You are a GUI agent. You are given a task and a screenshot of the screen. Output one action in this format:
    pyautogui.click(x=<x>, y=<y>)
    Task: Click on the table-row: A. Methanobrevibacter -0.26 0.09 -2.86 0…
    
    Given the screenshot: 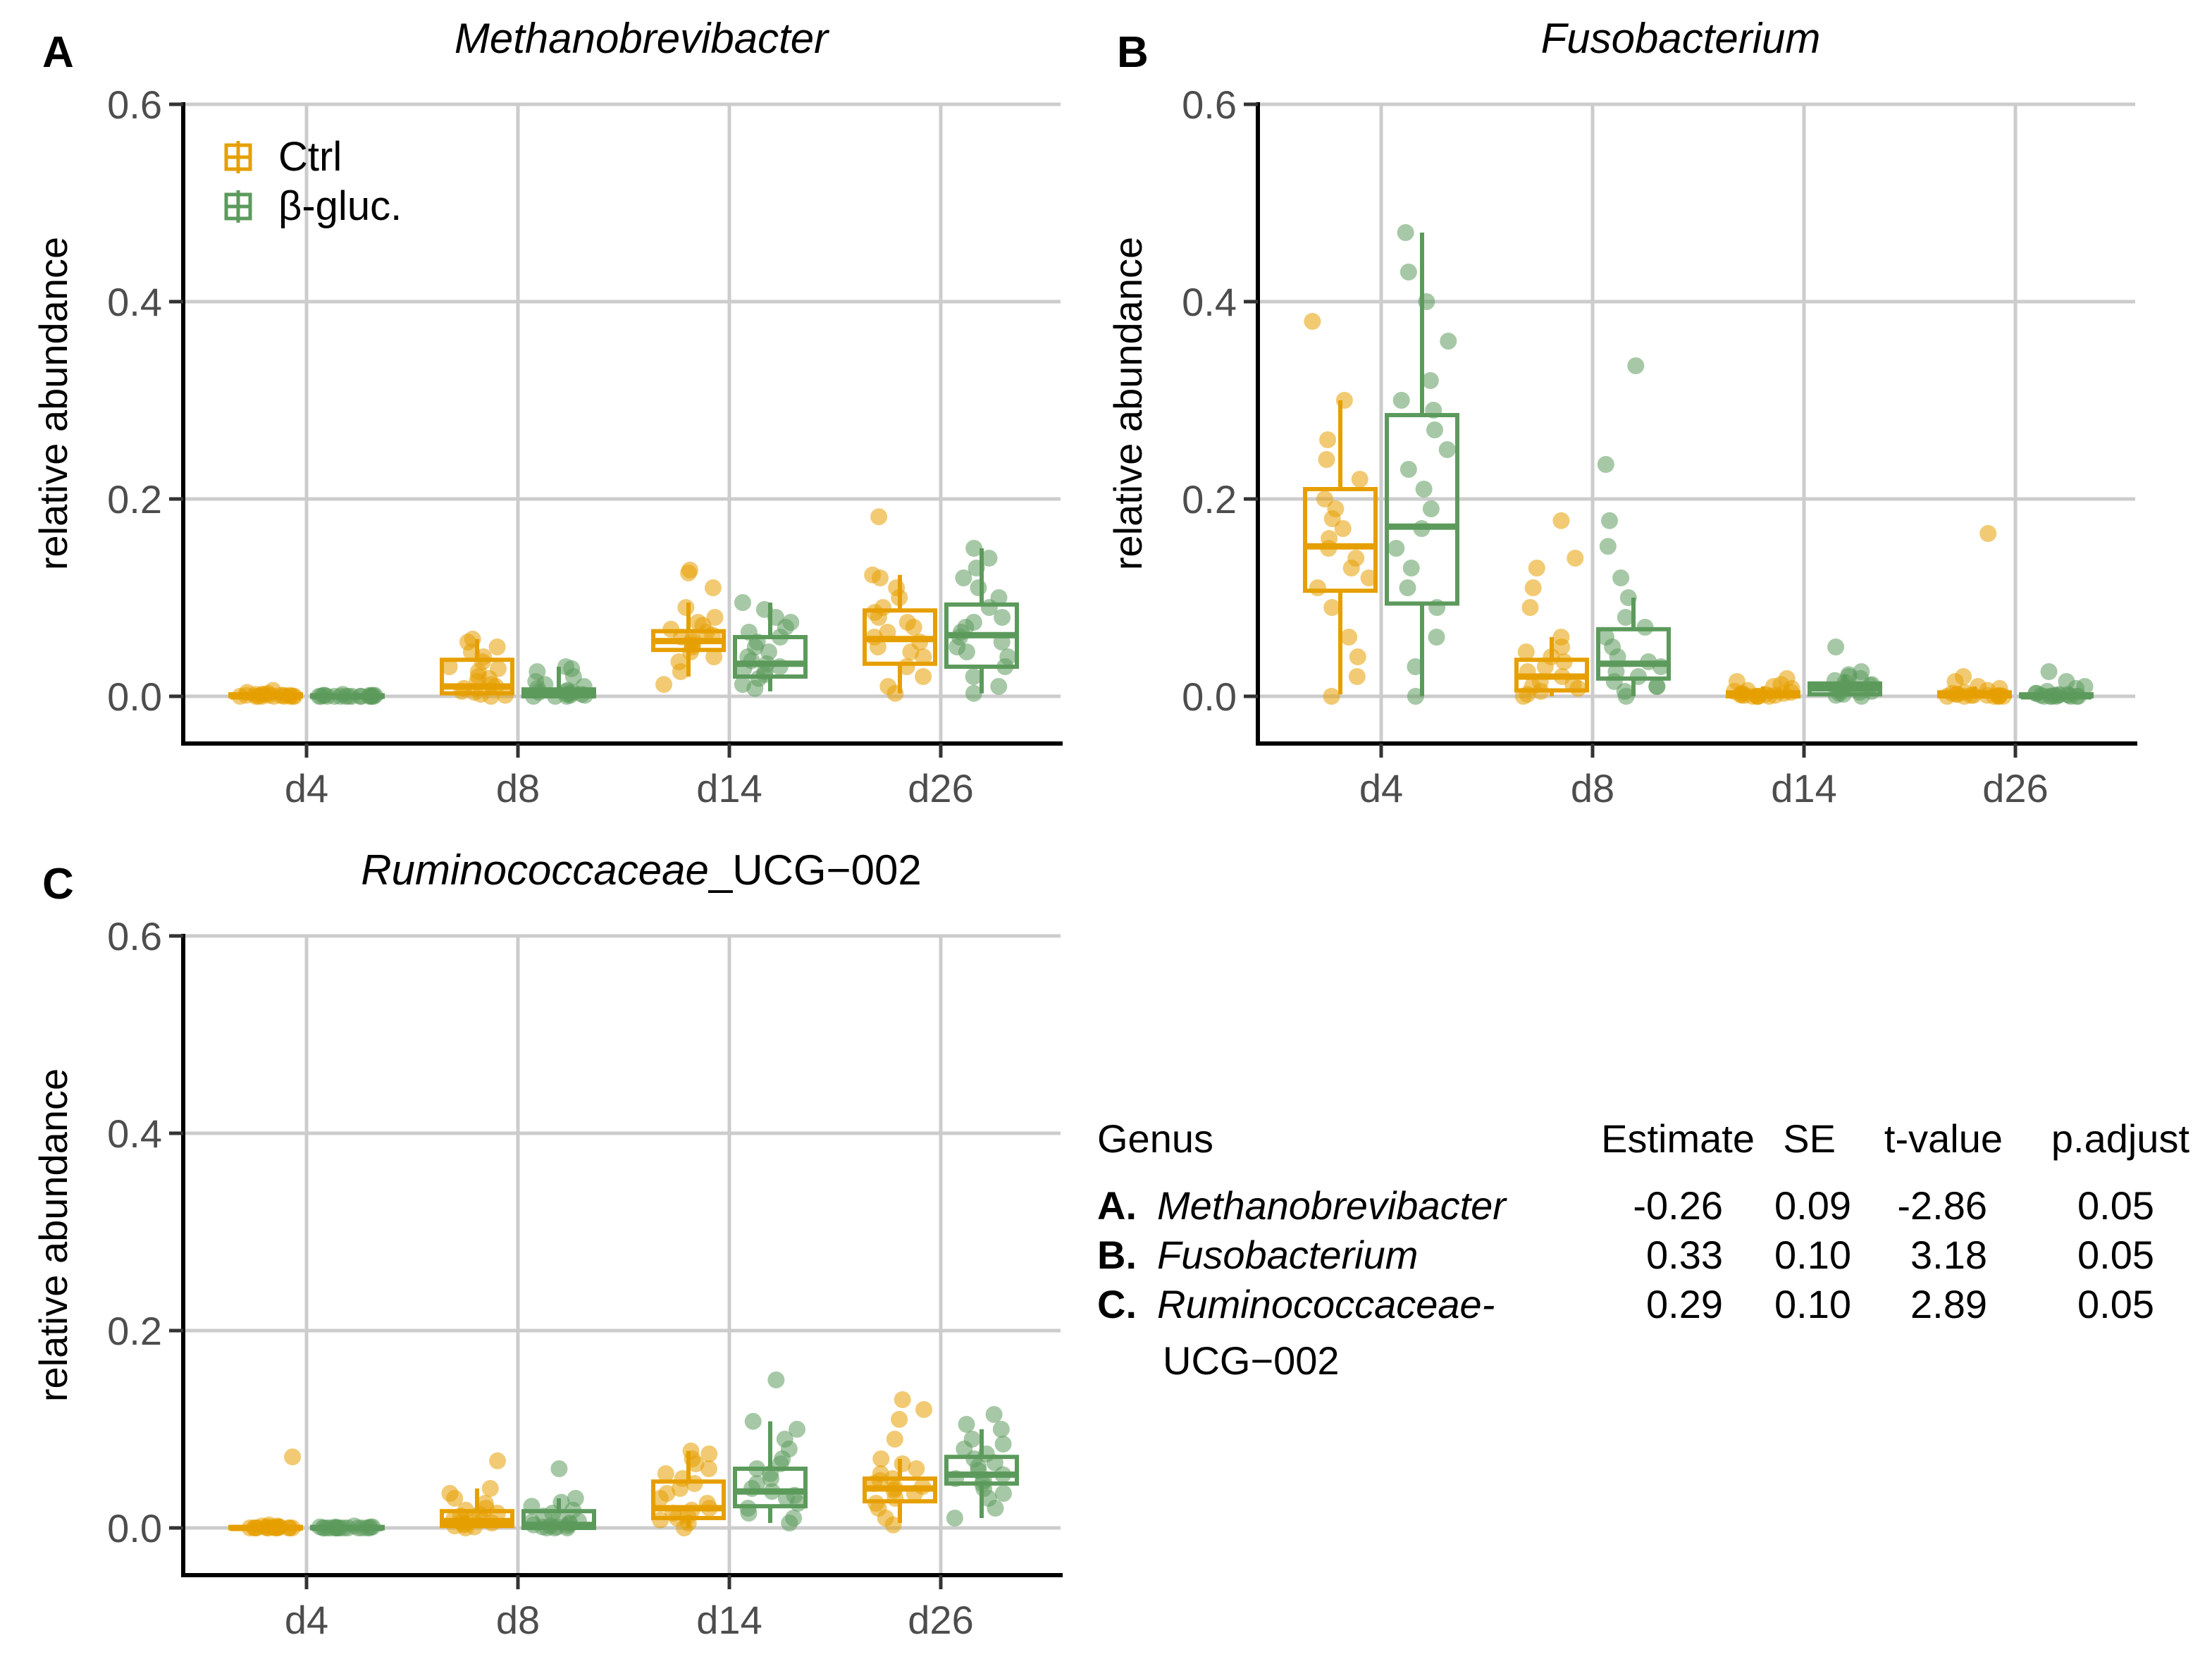 What is the action you would take?
    pyautogui.click(x=1625, y=1205)
    